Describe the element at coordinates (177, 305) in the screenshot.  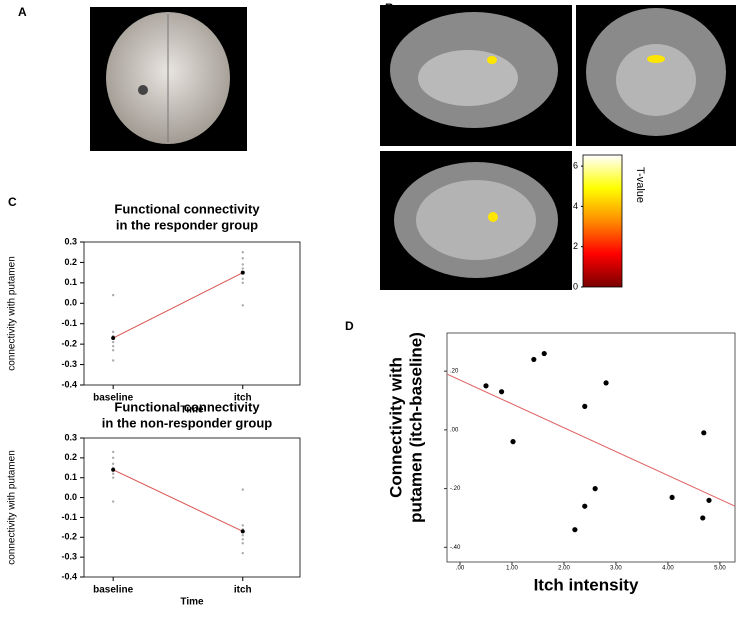
I see `mean-line` at that location.